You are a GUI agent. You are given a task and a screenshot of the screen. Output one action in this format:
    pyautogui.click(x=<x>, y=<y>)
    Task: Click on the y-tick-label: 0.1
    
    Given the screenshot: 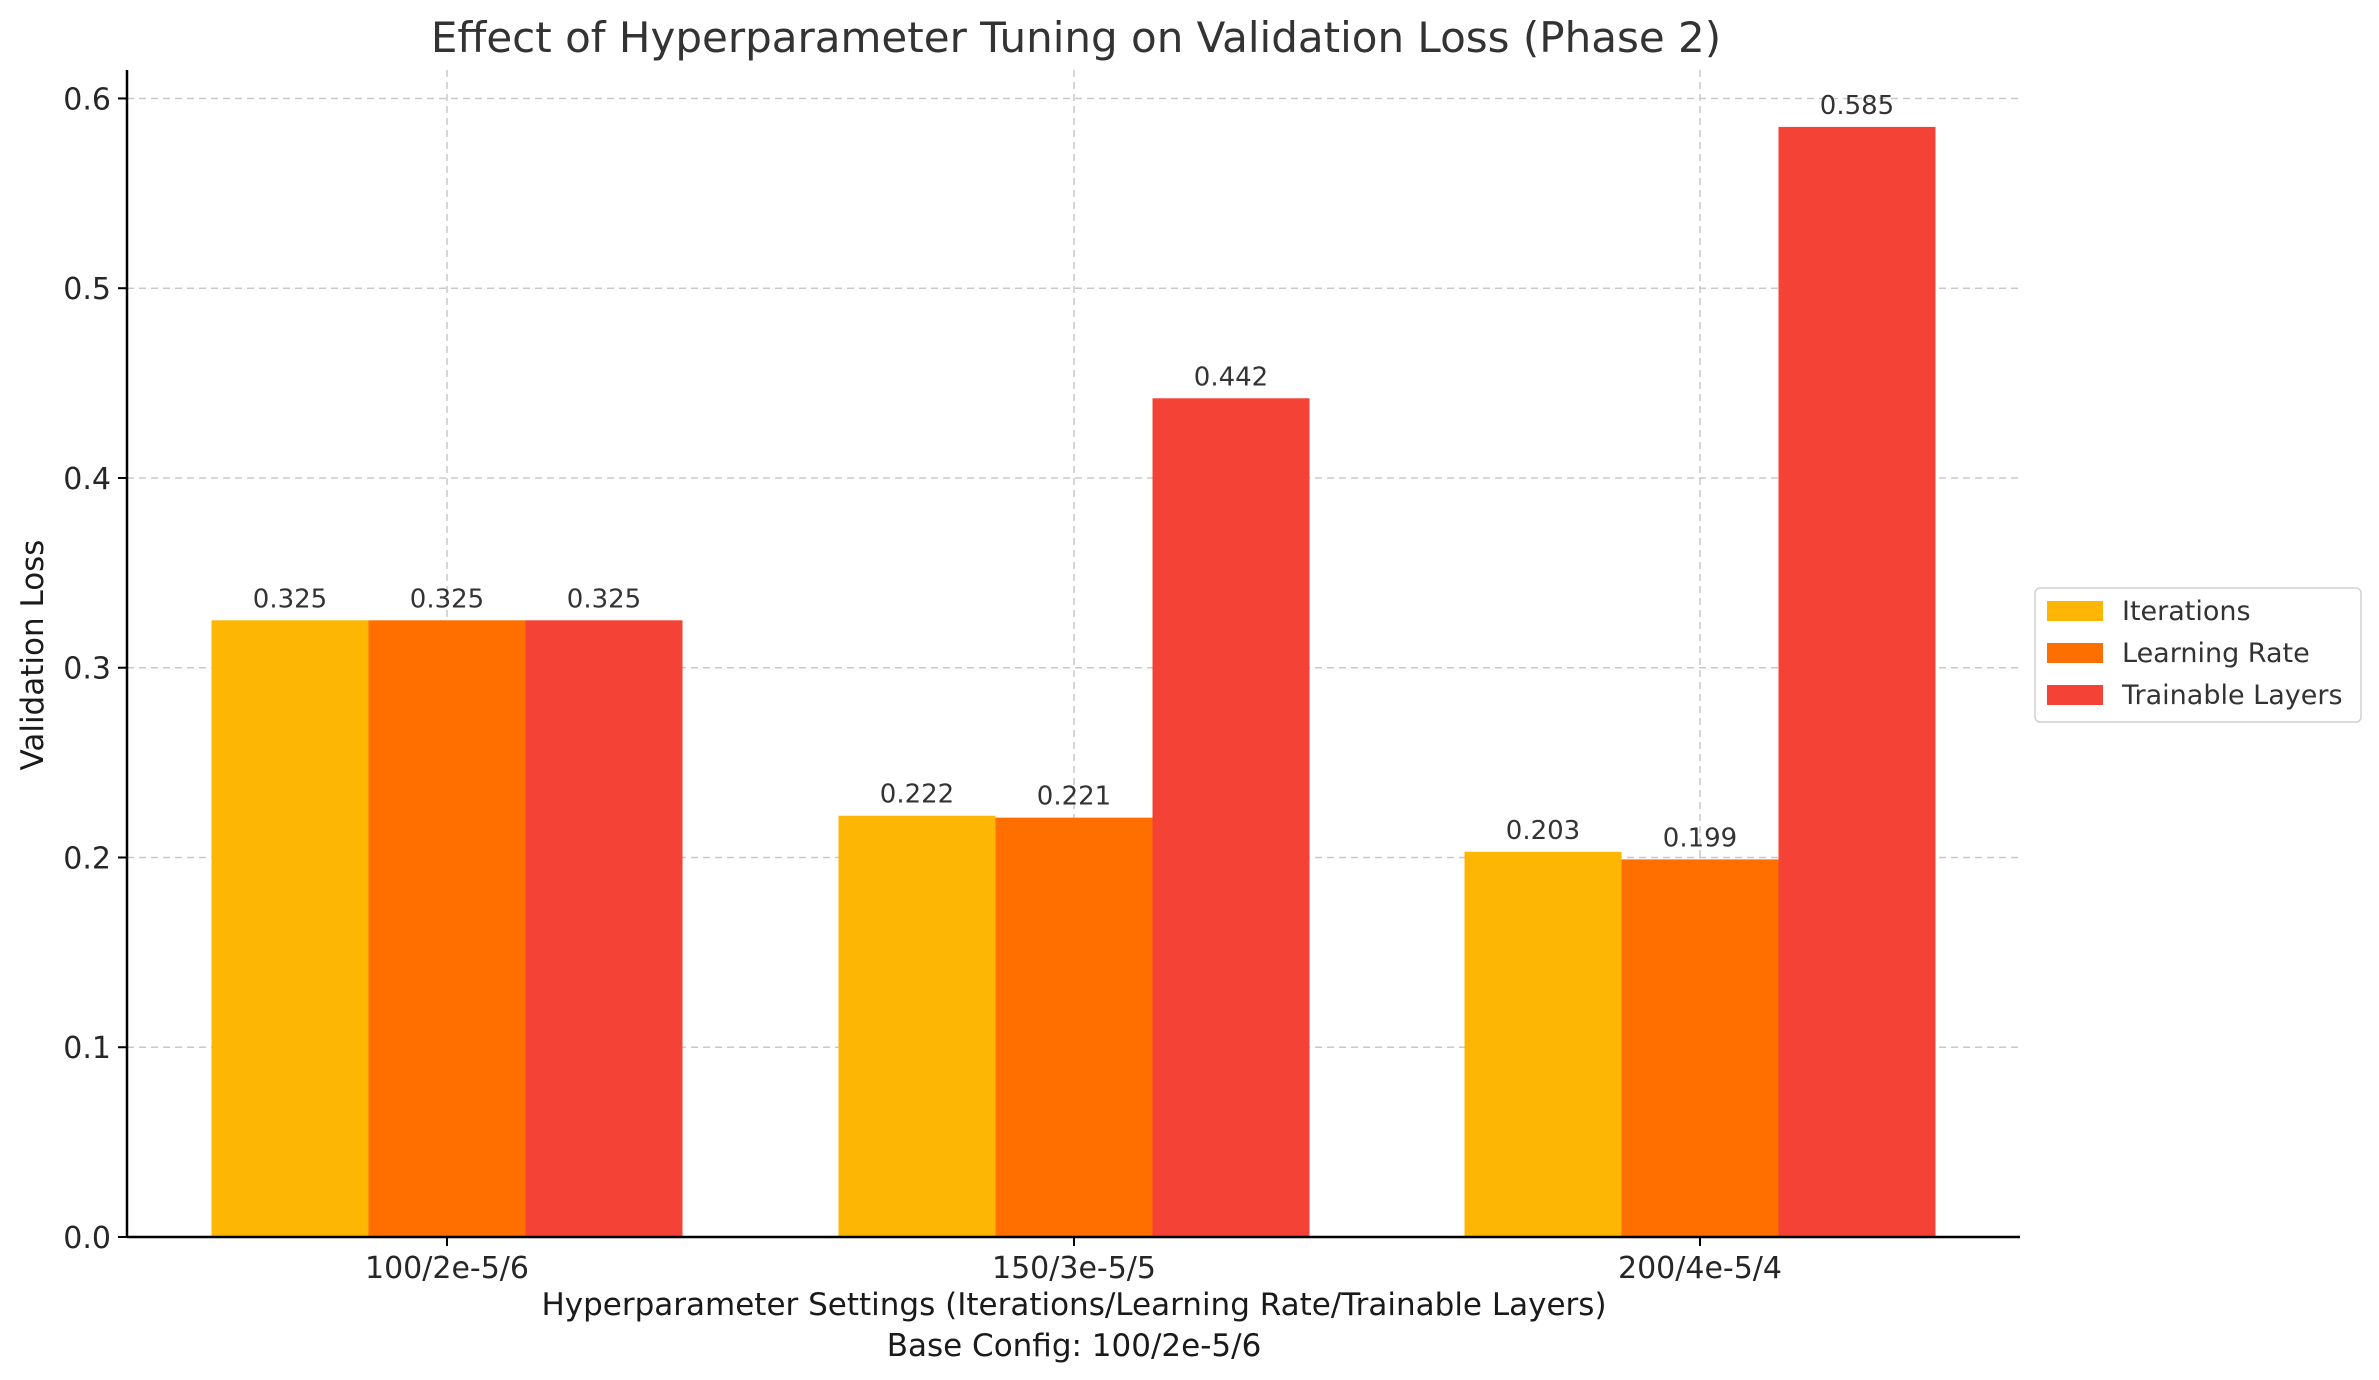 What is the action you would take?
    pyautogui.click(x=87, y=1048)
    